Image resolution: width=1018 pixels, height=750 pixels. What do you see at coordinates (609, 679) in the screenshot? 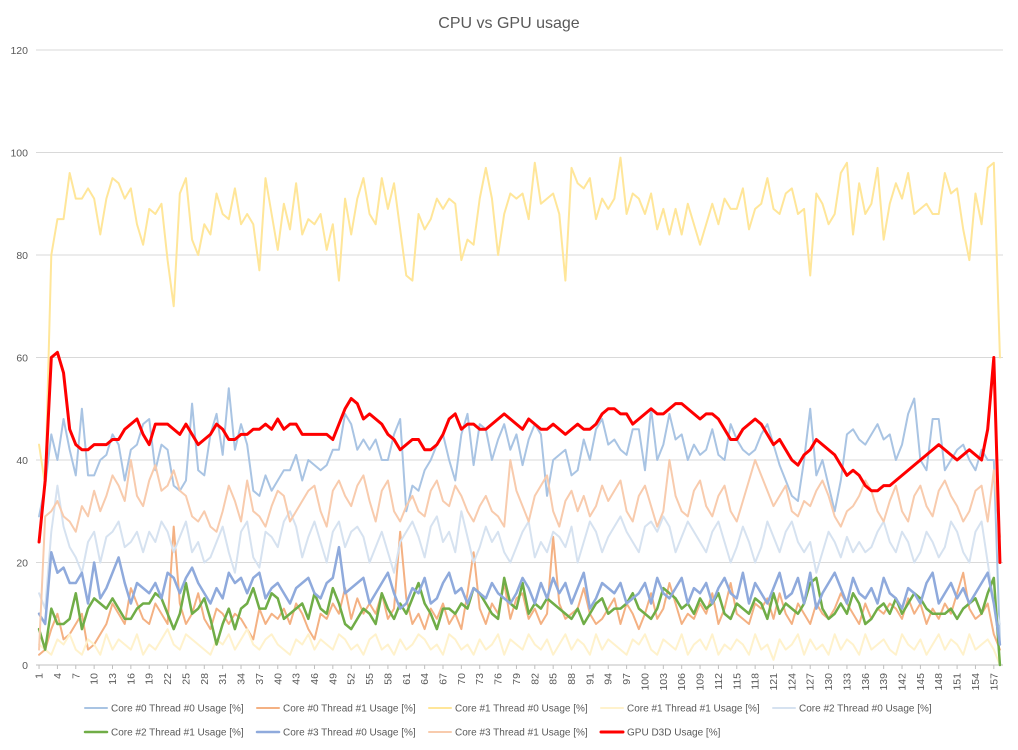
I see `x-tick-label: 94` at bounding box center [609, 679].